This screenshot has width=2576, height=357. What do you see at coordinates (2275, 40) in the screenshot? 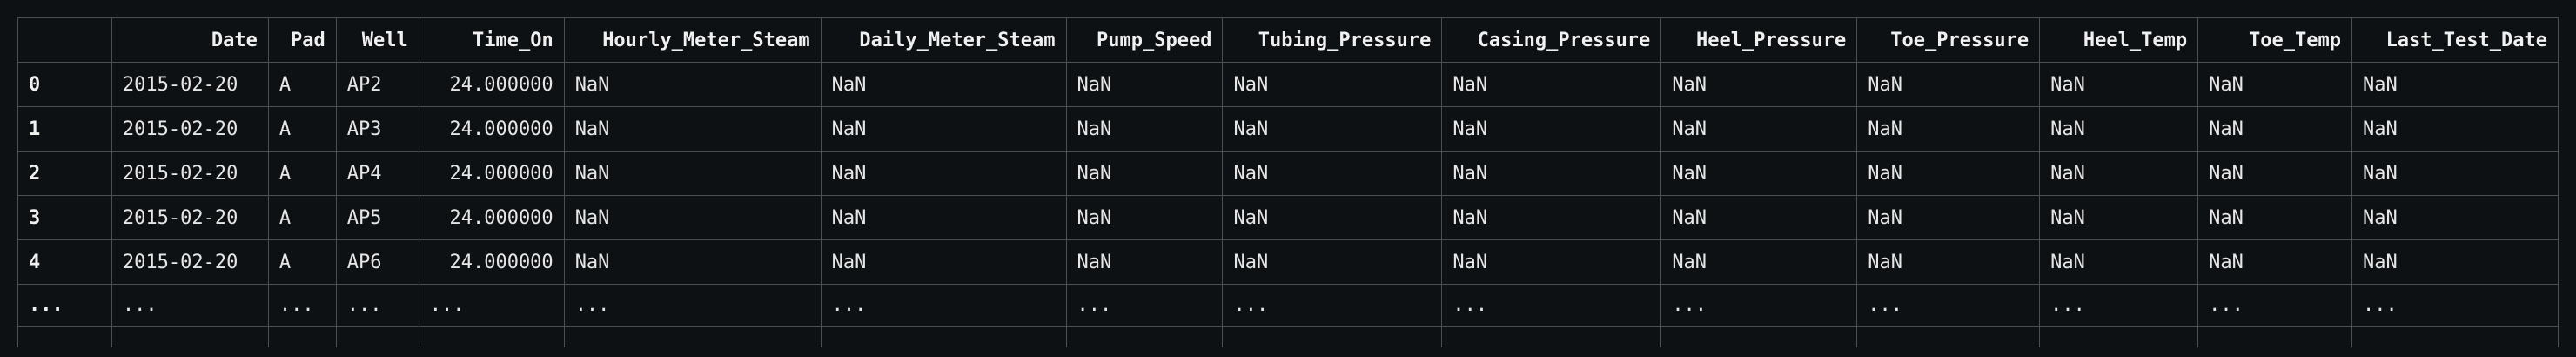
I see `column-header-toe-temp: Toe_Temp` at bounding box center [2275, 40].